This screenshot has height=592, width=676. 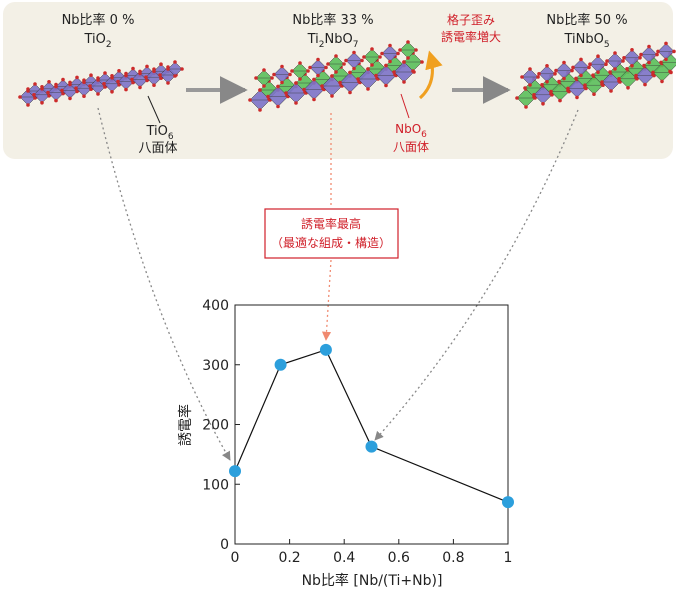 I want to click on strain-curved-arrow, so click(x=430, y=75).